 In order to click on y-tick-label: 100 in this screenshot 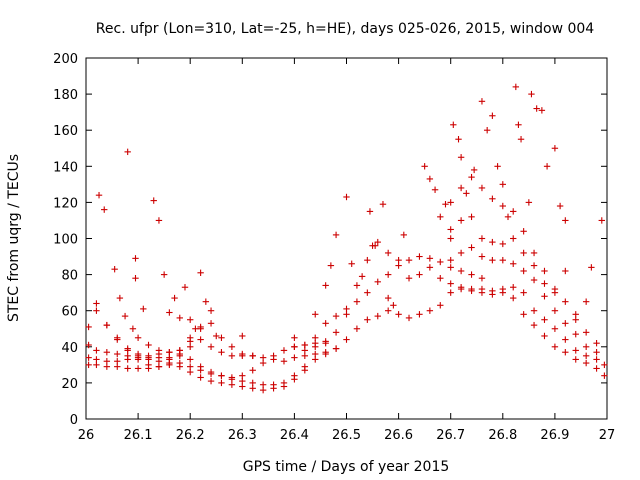, I will do `click(65, 240)`.